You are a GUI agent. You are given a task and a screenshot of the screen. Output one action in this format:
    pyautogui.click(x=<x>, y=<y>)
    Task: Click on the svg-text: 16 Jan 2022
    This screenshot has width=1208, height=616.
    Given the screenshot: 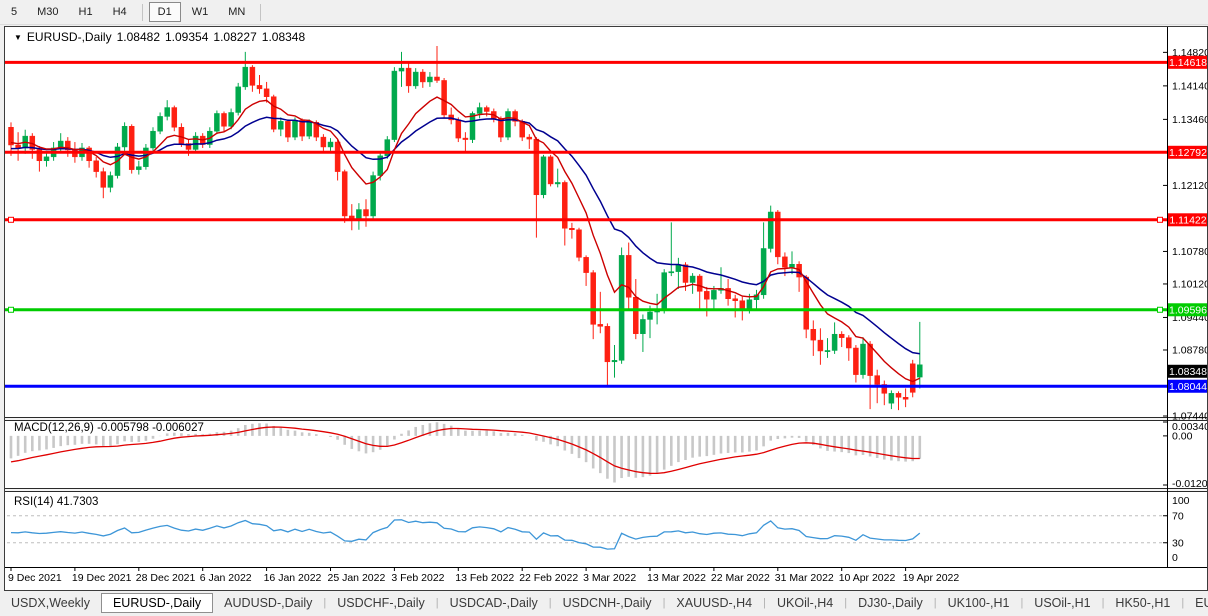 What is the action you would take?
    pyautogui.click(x=293, y=578)
    